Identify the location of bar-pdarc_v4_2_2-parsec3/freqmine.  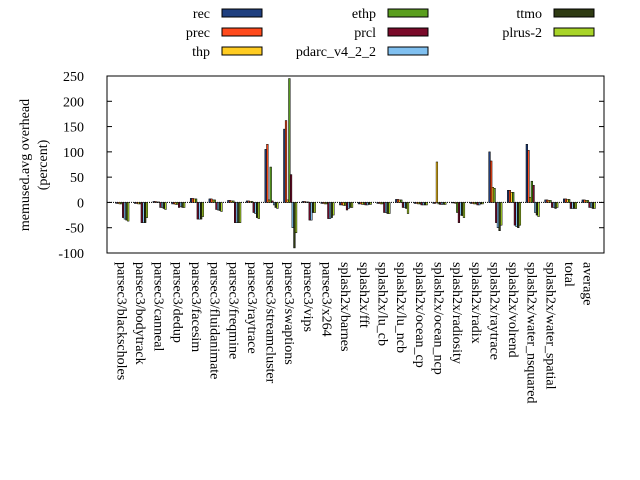
(236, 212).